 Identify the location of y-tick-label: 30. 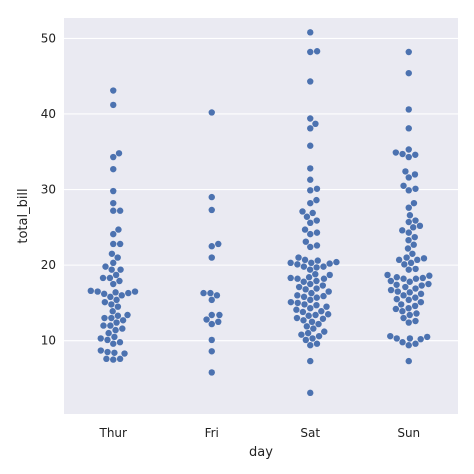
(48, 190).